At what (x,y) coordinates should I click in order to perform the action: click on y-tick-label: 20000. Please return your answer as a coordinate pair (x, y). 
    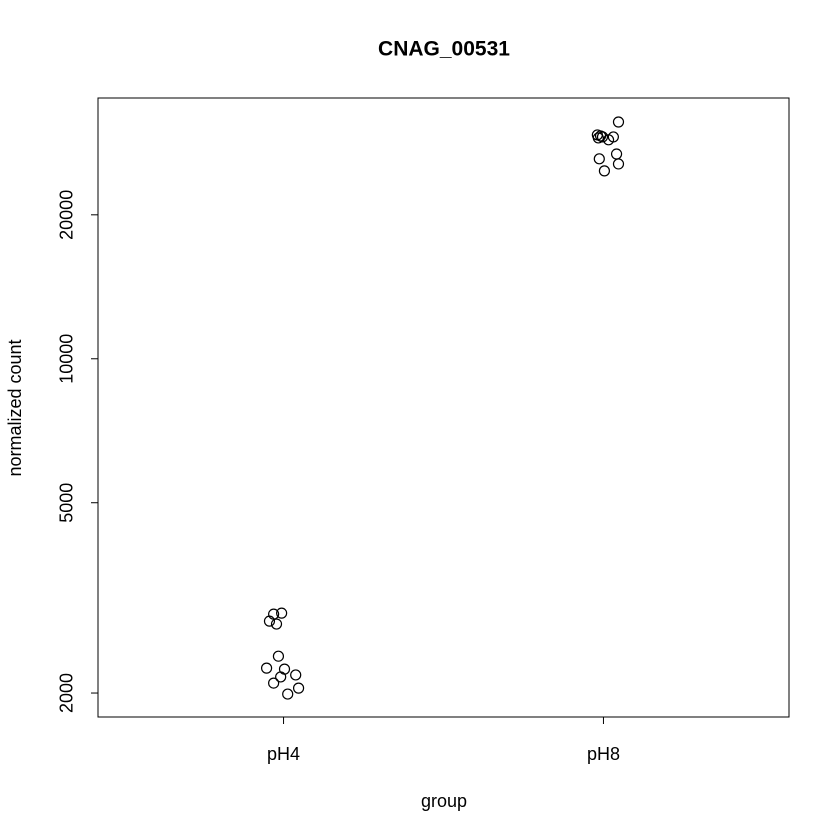
    Looking at the image, I should click on (67, 215).